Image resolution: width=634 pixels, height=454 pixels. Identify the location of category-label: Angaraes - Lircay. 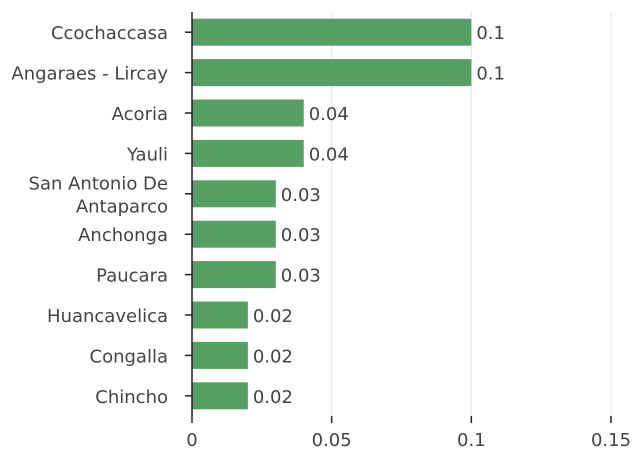
(89, 74).